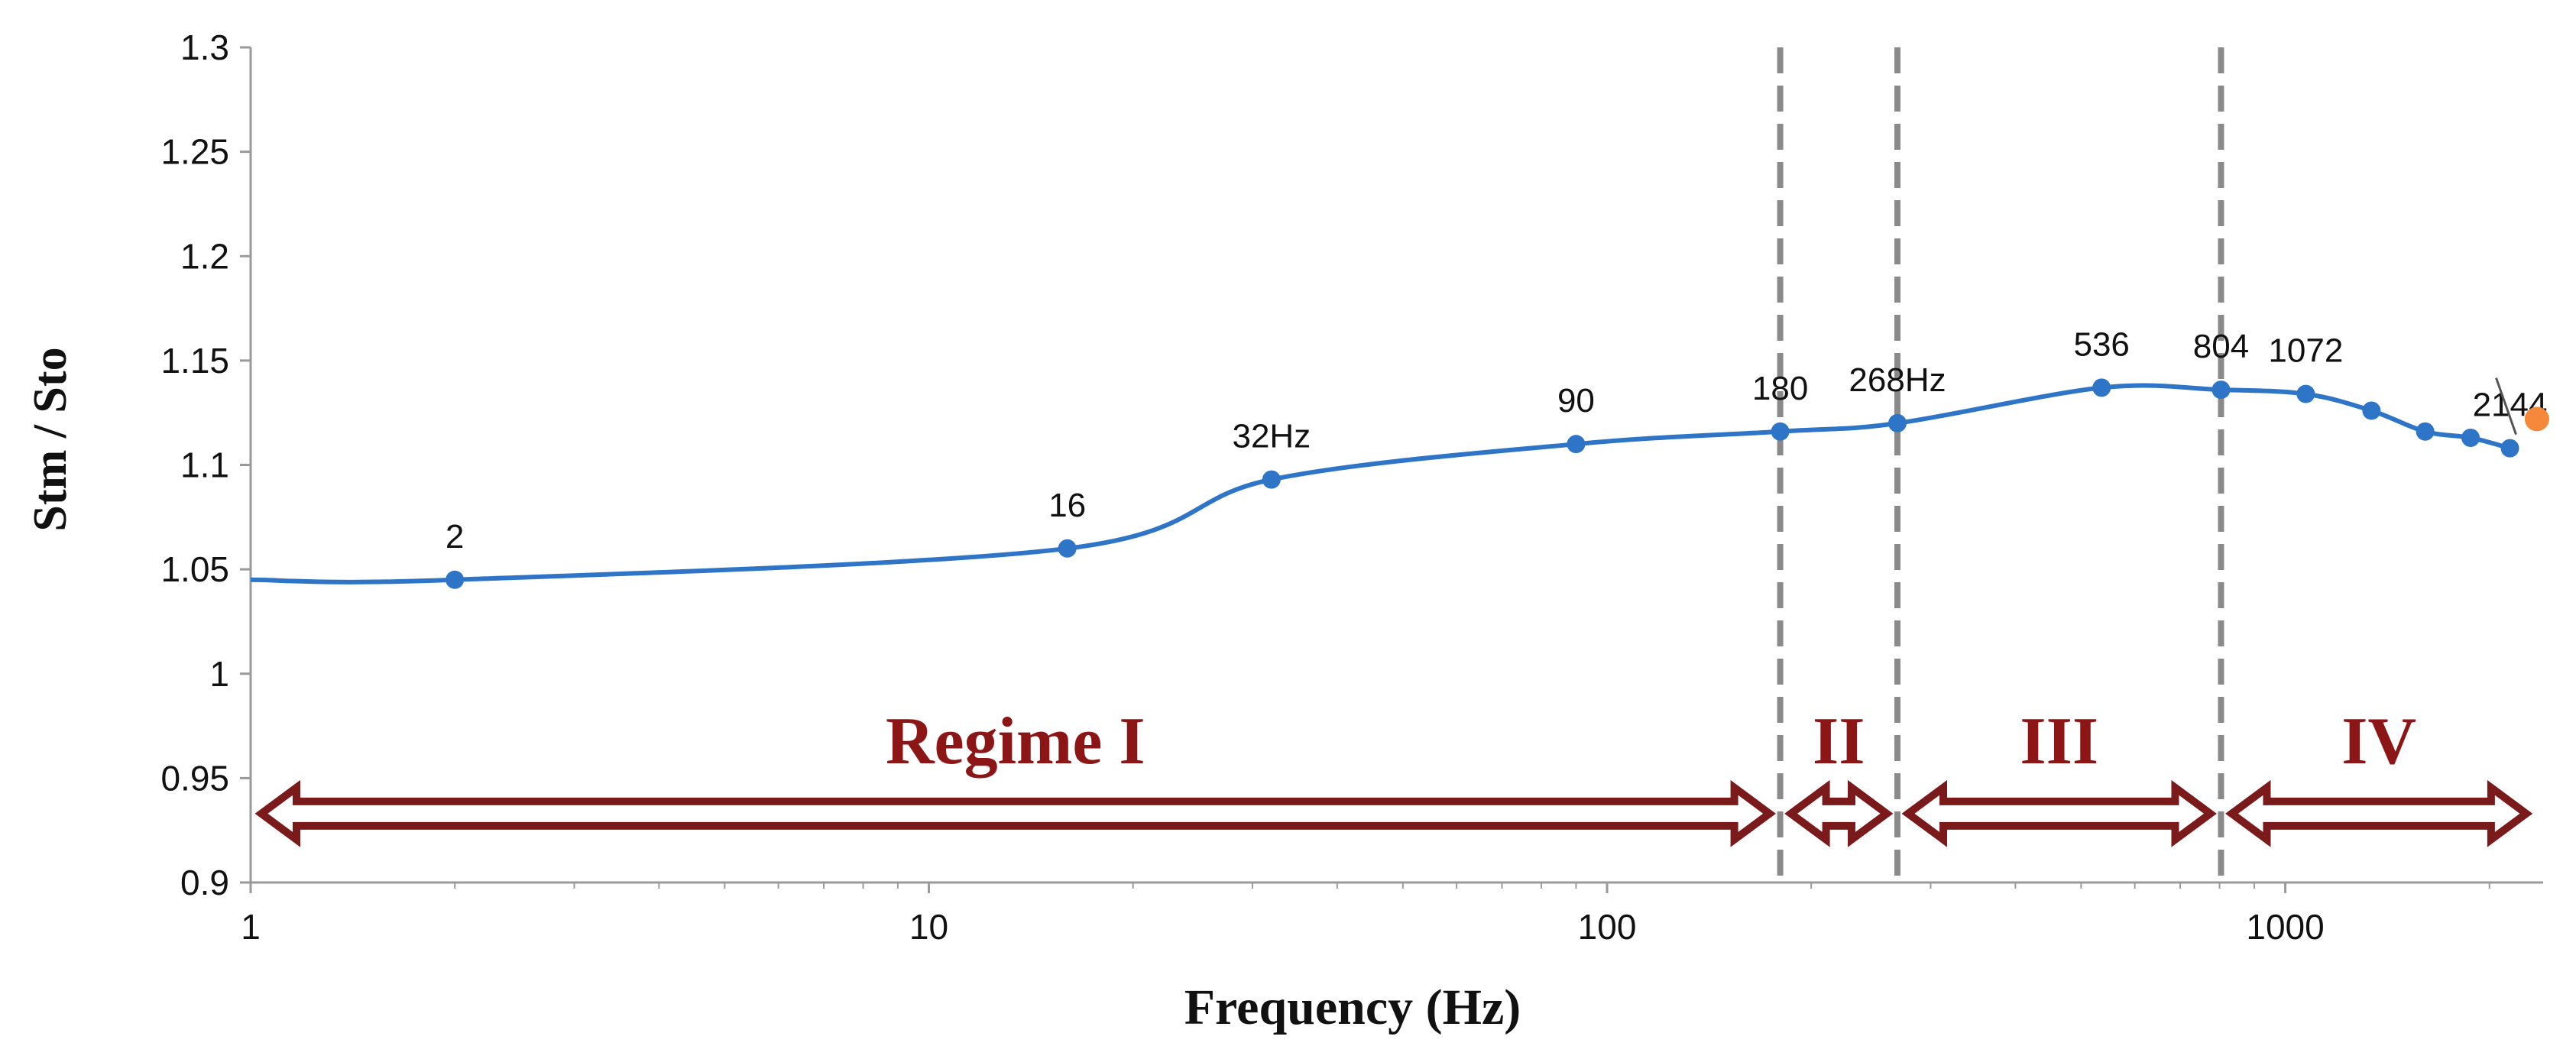  I want to click on y-tick-label: 1.15, so click(195, 361).